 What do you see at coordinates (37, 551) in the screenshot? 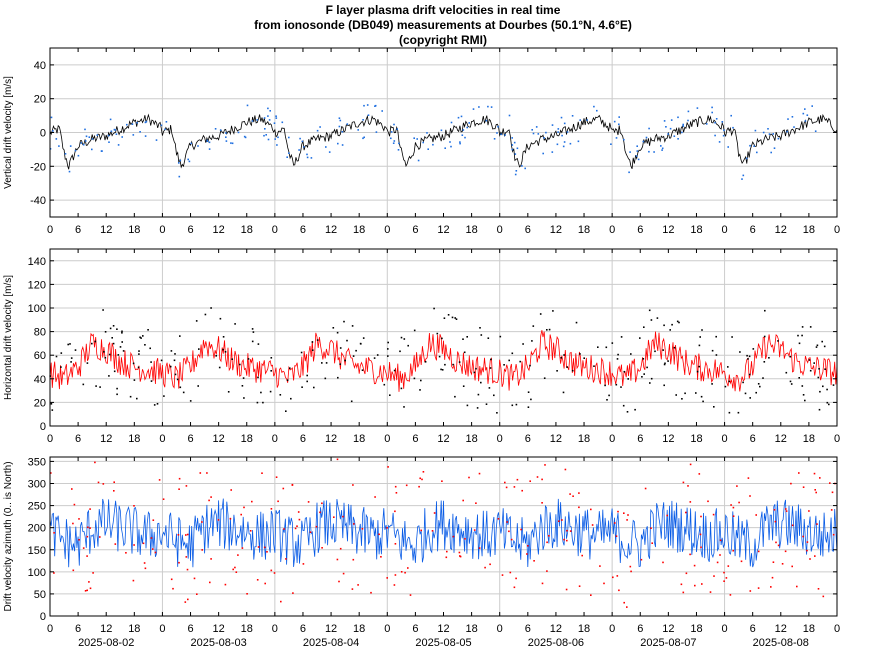
I see `y-tick-label: 150` at bounding box center [37, 551].